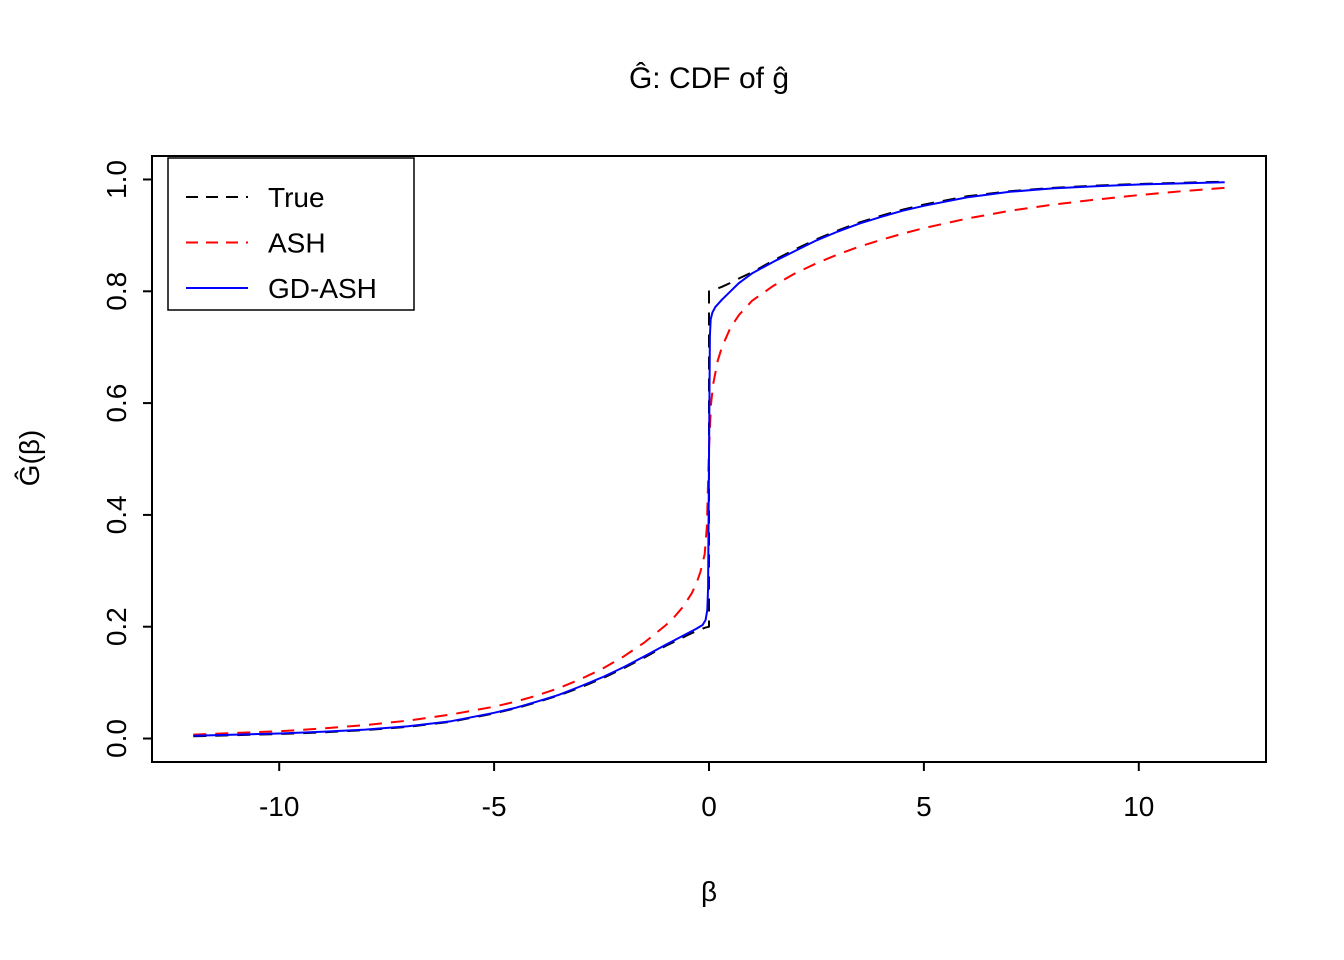 Image resolution: width=1344 pixels, height=960 pixels. What do you see at coordinates (709, 891) in the screenshot?
I see `x-axis-label: β` at bounding box center [709, 891].